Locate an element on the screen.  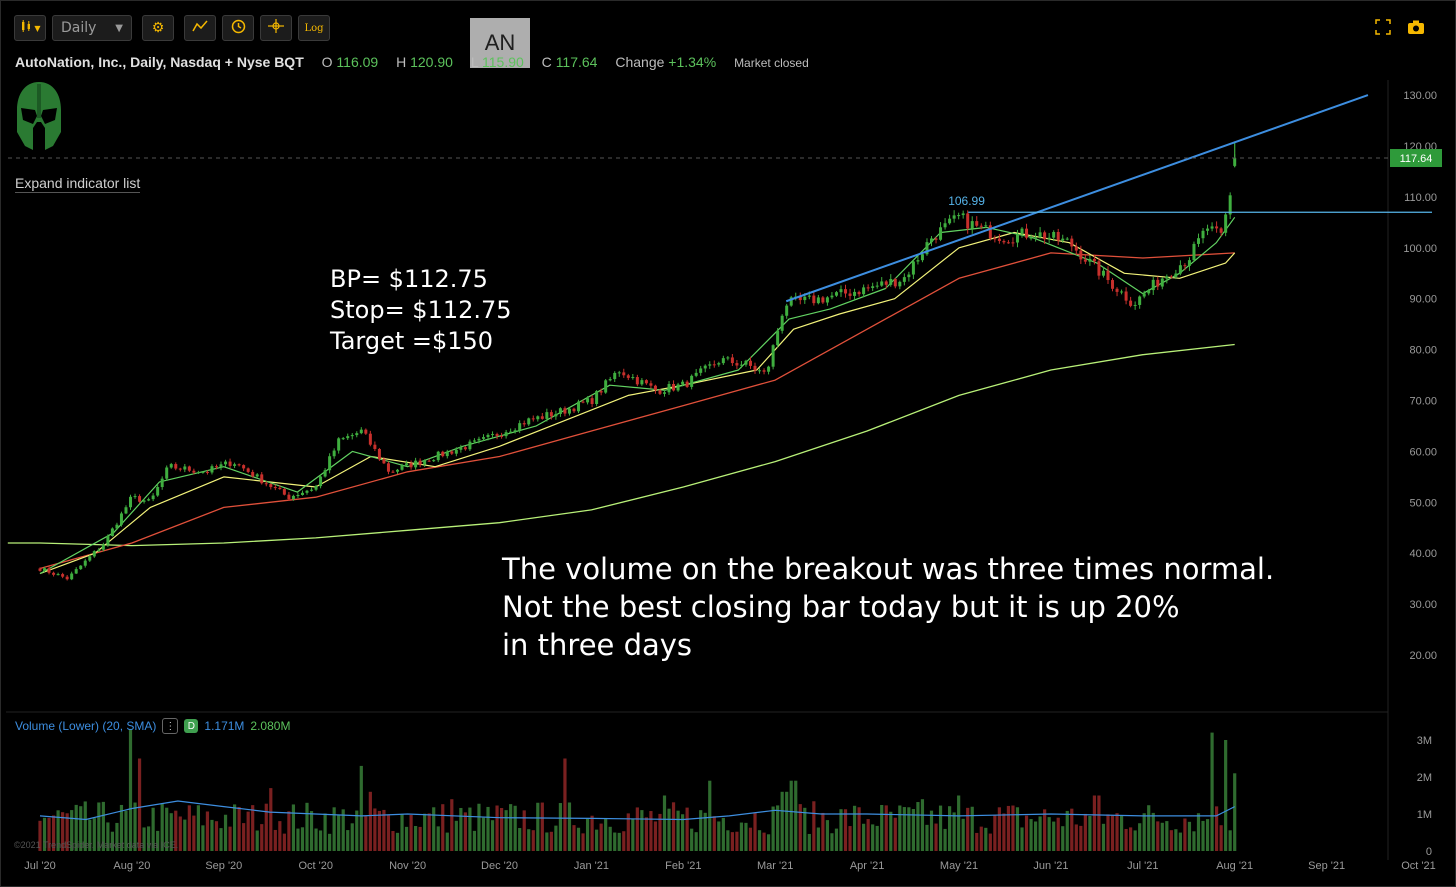
expand-indicator-list: Expand indicator list is located at coordinates (78, 184).